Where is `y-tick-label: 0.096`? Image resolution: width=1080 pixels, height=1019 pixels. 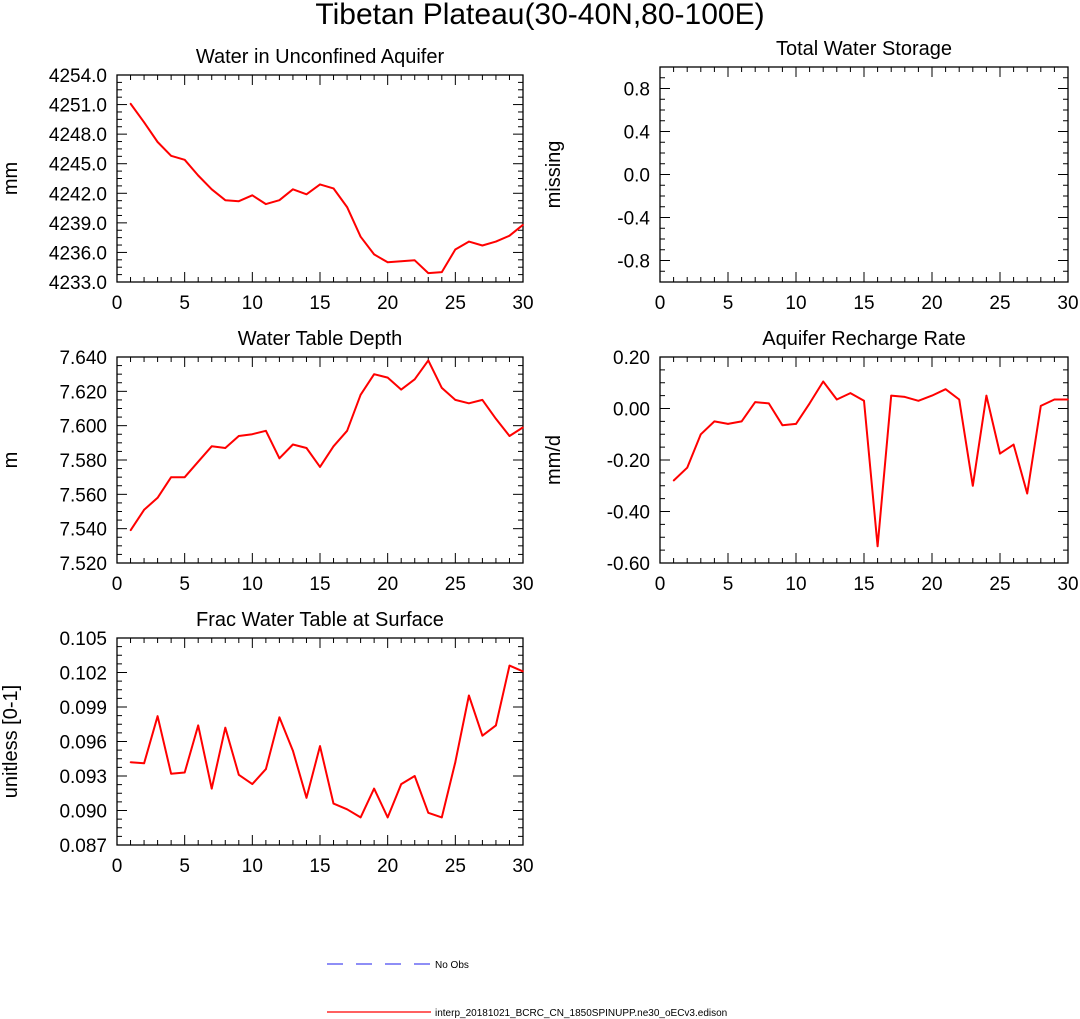 y-tick-label: 0.096 is located at coordinates (83, 743).